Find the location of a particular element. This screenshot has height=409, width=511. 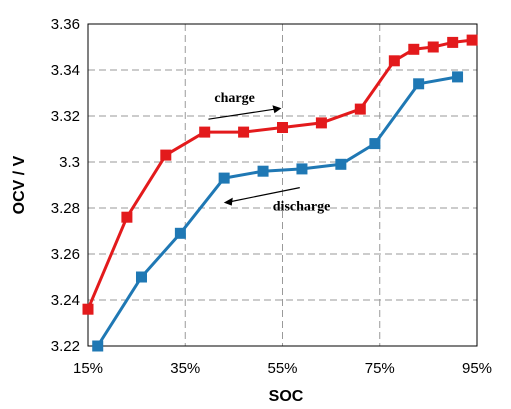

x-tick-label: 75% is located at coordinates (380, 368).